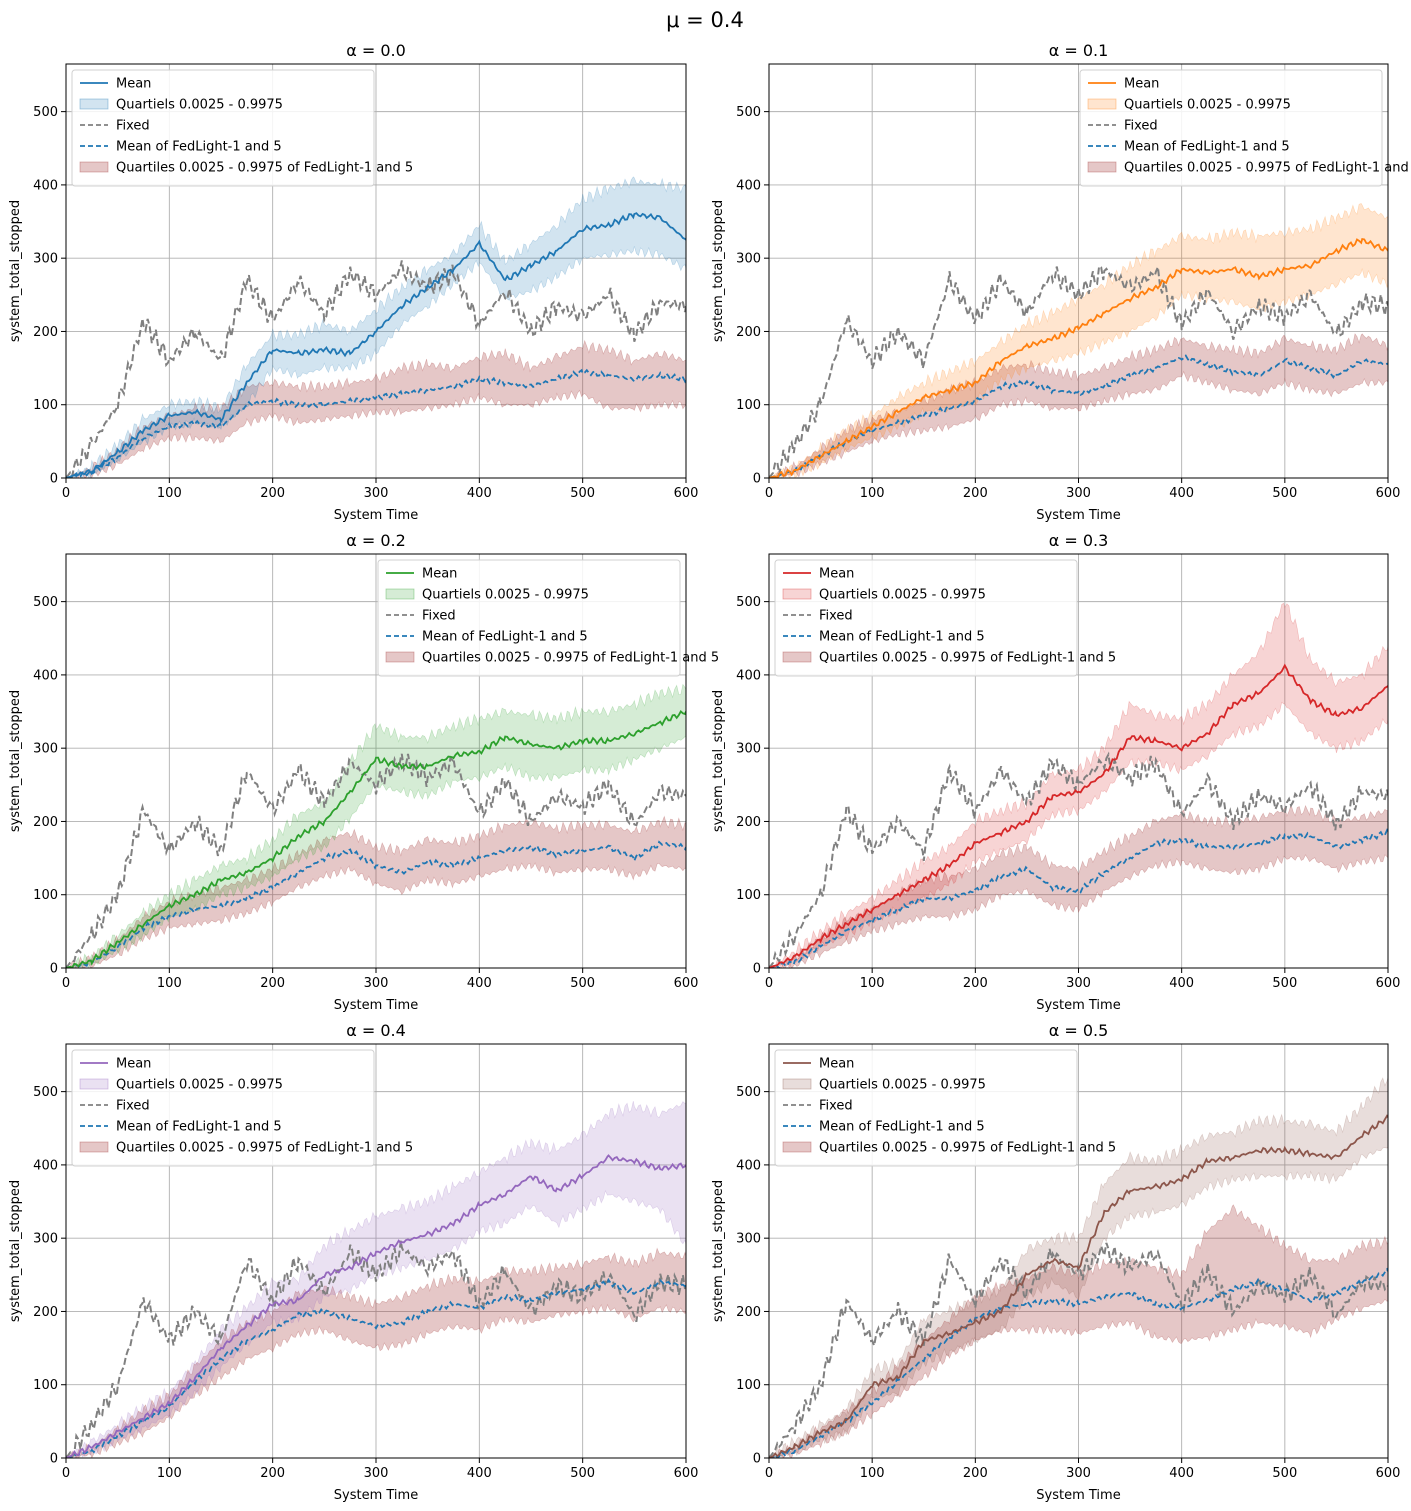 The width and height of the screenshot is (1411, 1511). I want to click on legend-label: Fixed, so click(439, 616).